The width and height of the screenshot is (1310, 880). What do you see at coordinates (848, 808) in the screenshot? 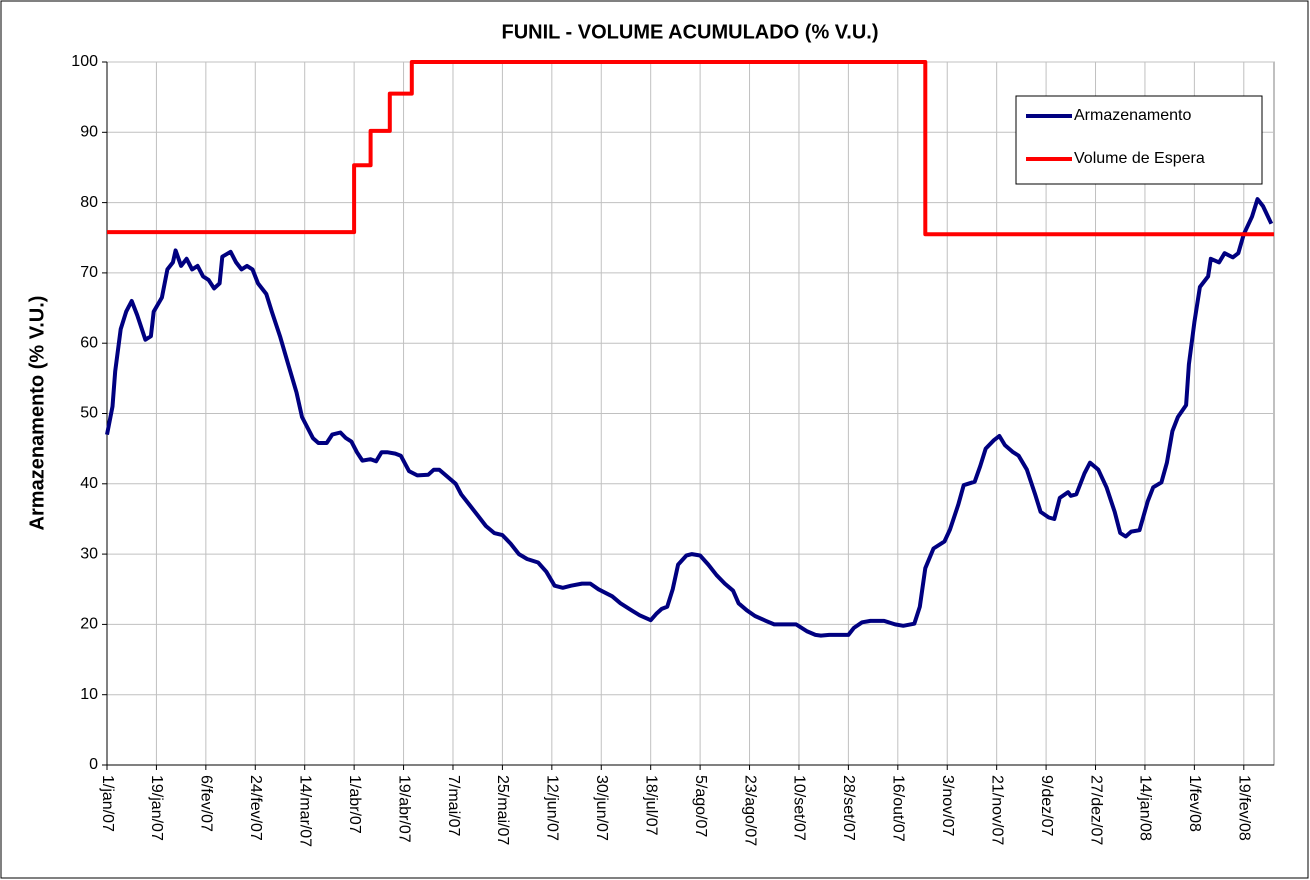
I see `x-tick-label: 28/set/07` at bounding box center [848, 808].